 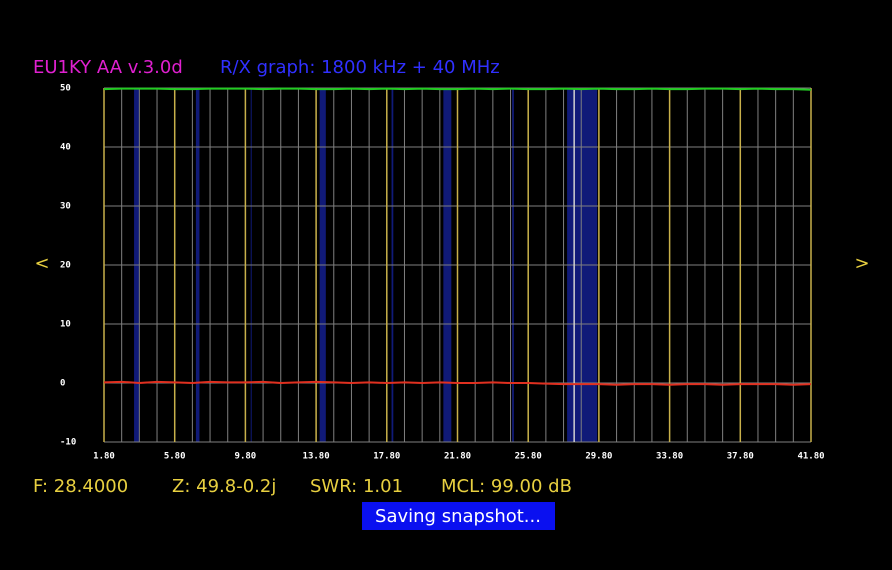 What do you see at coordinates (598, 457) in the screenshot?
I see `x-tick-label: 29.80` at bounding box center [598, 457].